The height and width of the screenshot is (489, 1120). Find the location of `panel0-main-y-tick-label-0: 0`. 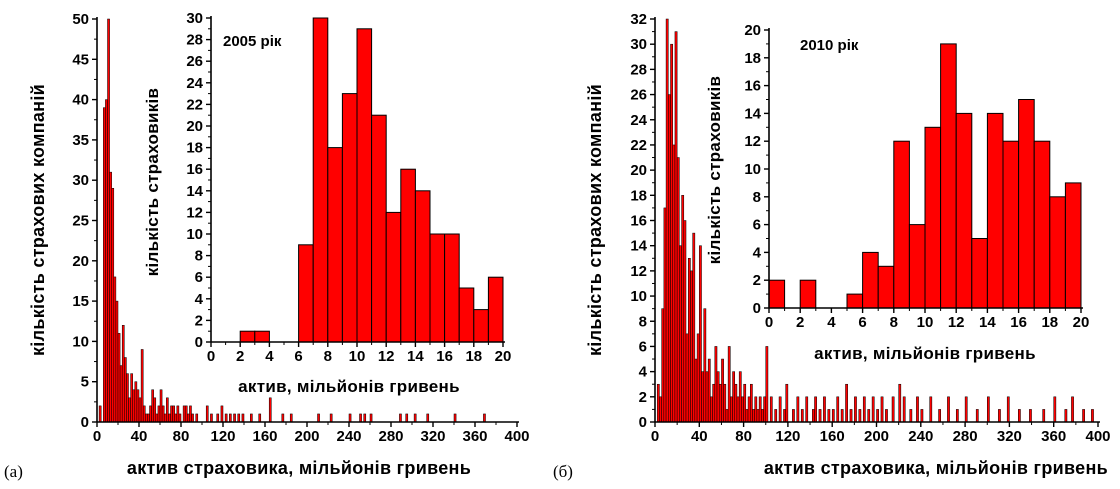

panel0-main-y-tick-label-0: 0 is located at coordinates (85, 422).